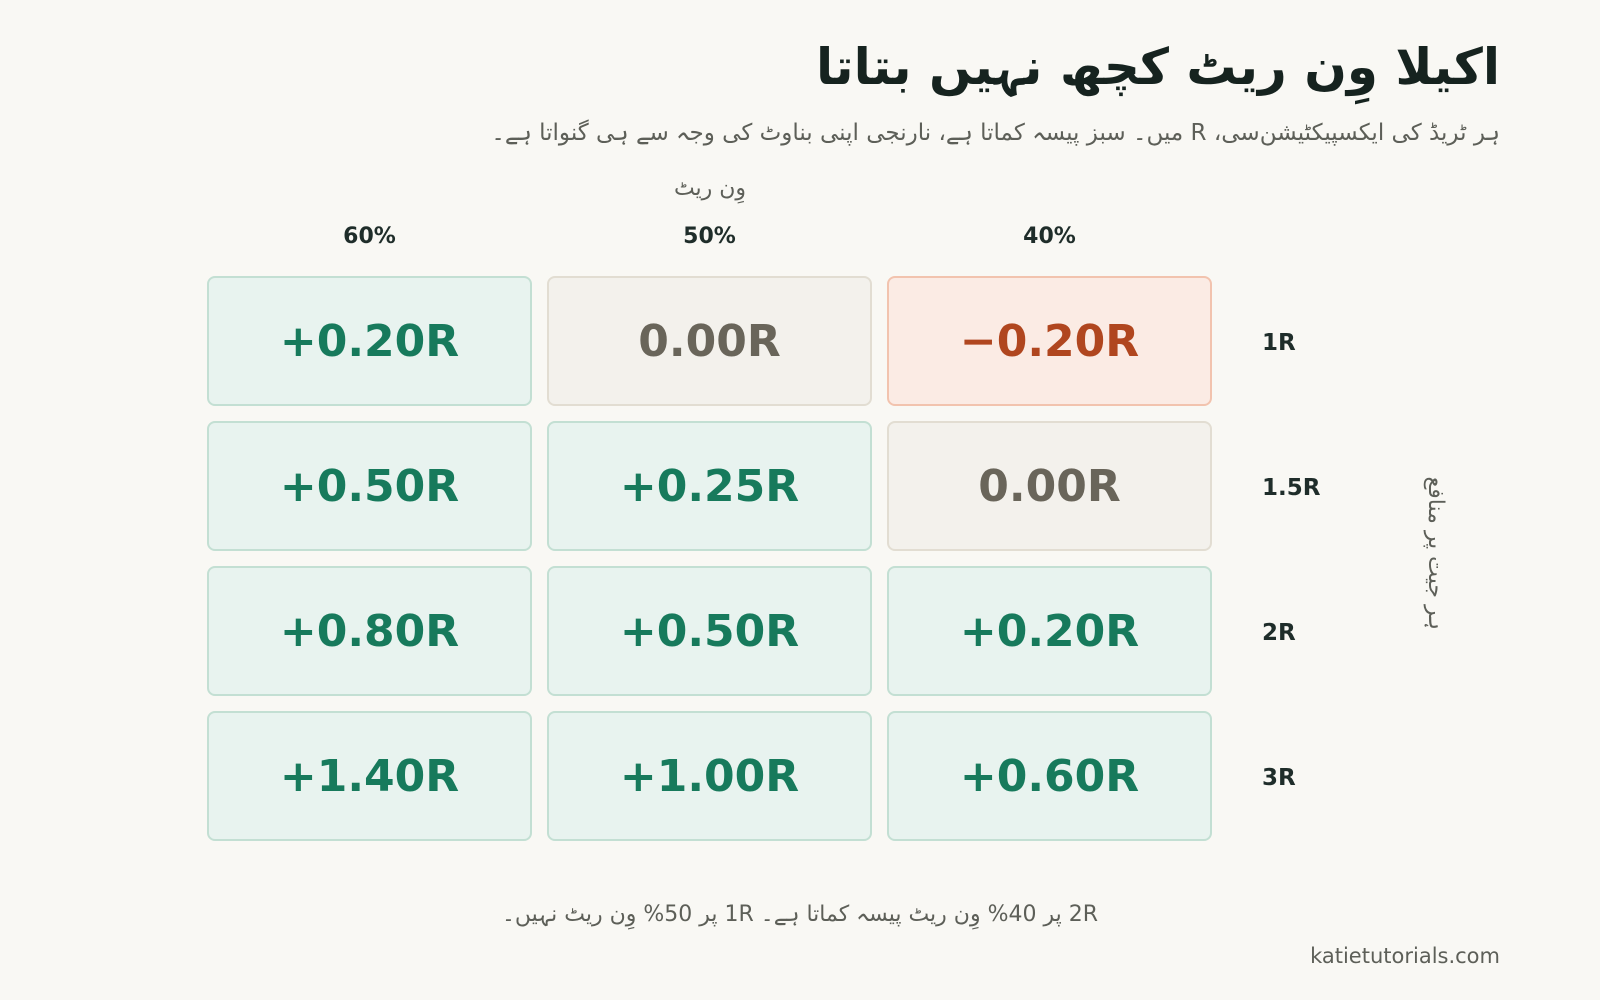 This screenshot has width=1600, height=1000. What do you see at coordinates (709, 776) in the screenshot?
I see `cell-3r-50: +1.00R` at bounding box center [709, 776].